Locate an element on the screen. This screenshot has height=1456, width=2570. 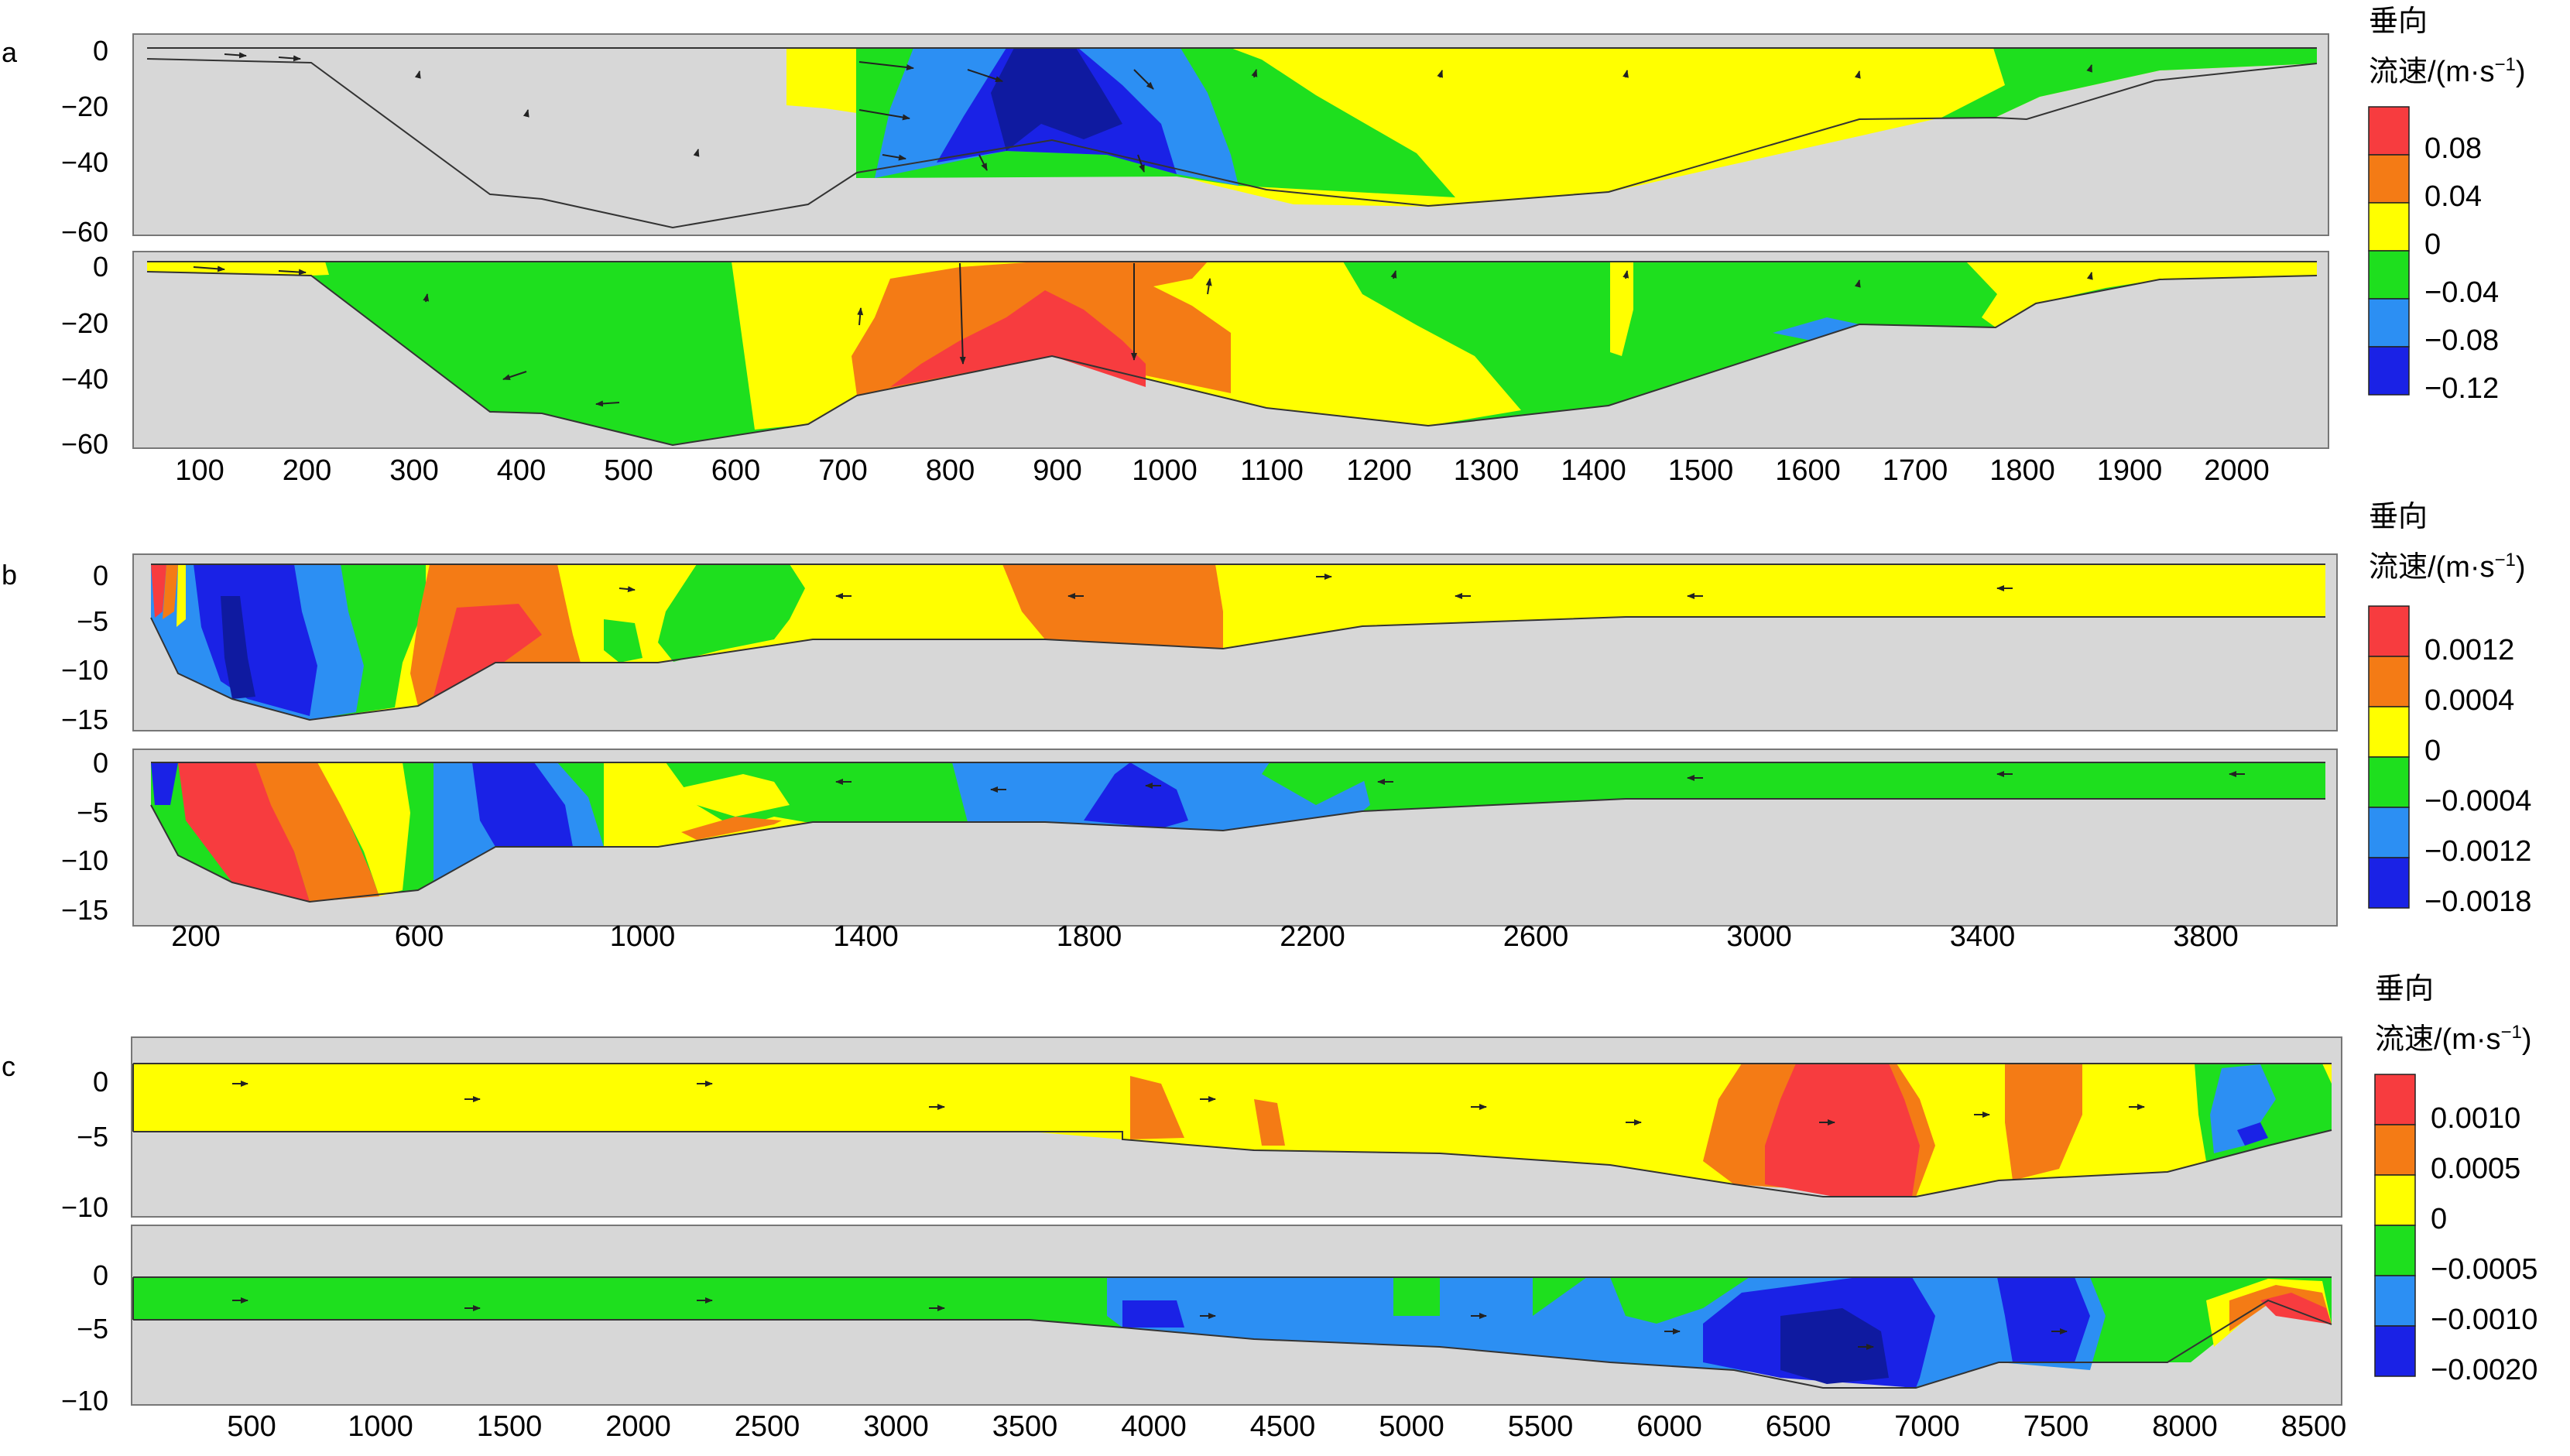
legend-label: 0.0010 is located at coordinates (2475, 1118).